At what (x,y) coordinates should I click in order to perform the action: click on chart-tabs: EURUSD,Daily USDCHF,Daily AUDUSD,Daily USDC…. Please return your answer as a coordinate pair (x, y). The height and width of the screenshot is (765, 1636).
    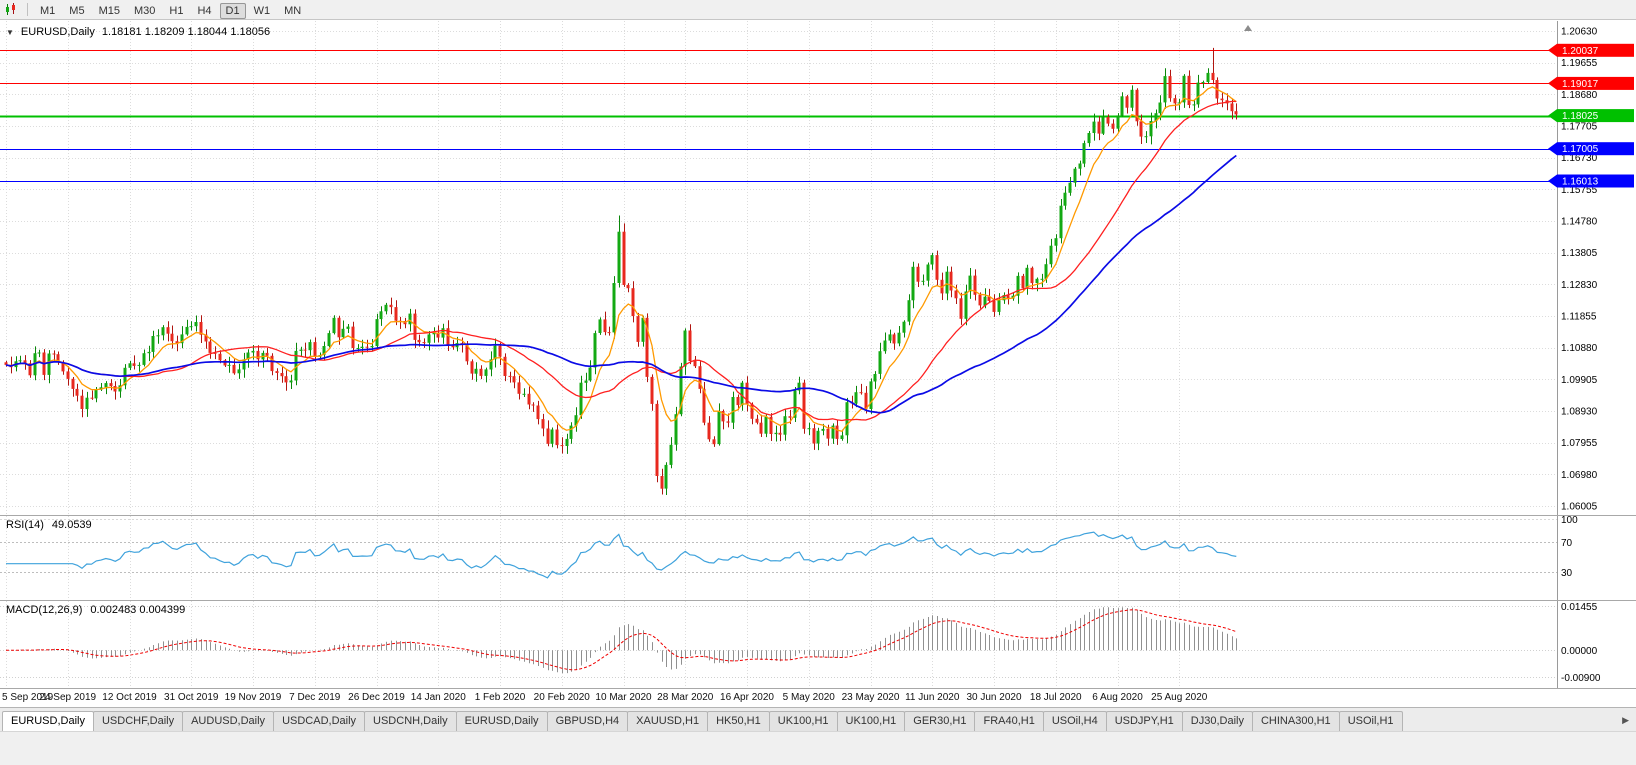
    Looking at the image, I should click on (807, 721).